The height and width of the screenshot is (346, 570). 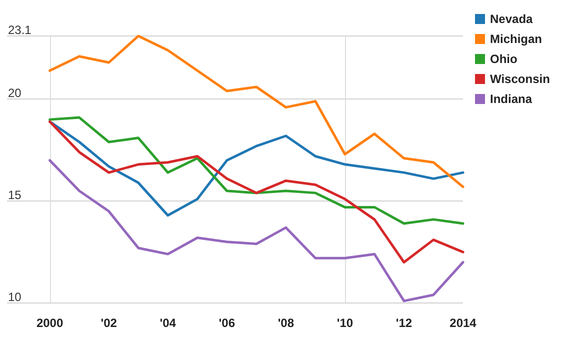 I want to click on legend-label: Ohio, so click(x=504, y=59).